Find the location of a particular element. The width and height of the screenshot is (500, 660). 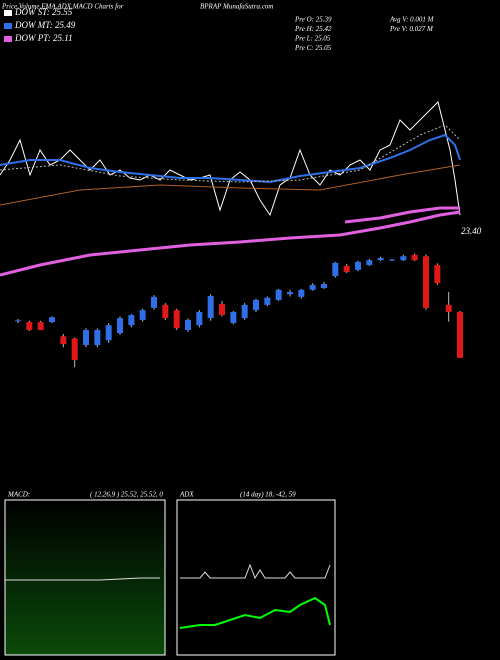

annotation: 23.40 is located at coordinates (471, 231).